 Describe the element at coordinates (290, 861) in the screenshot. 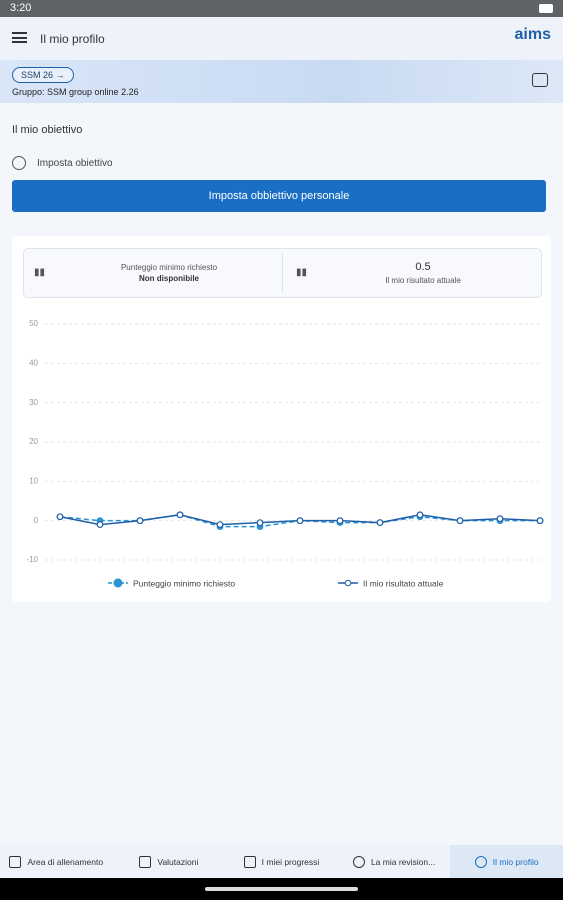

I see `nav-label: I miei progressi` at that location.